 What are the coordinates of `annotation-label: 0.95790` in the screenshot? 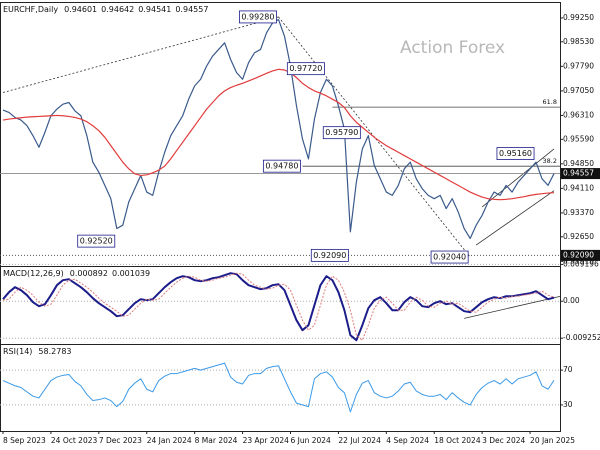 It's located at (341, 132).